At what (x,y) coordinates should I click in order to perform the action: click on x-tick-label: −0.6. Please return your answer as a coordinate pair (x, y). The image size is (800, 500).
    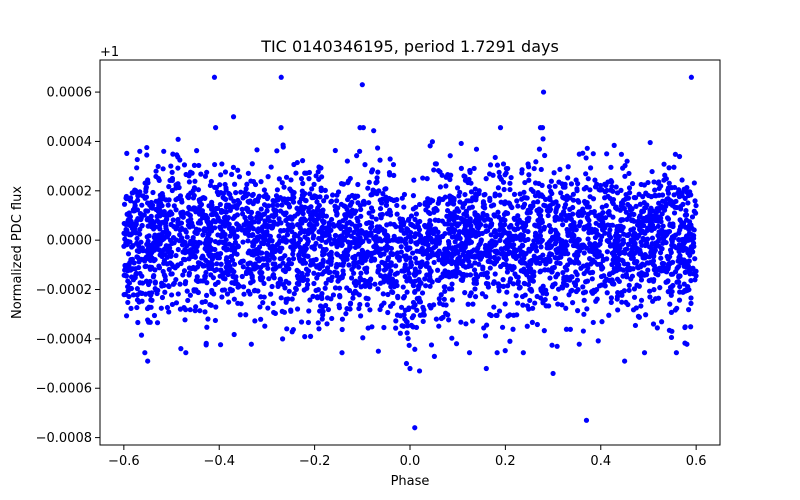
    Looking at the image, I should click on (124, 461).